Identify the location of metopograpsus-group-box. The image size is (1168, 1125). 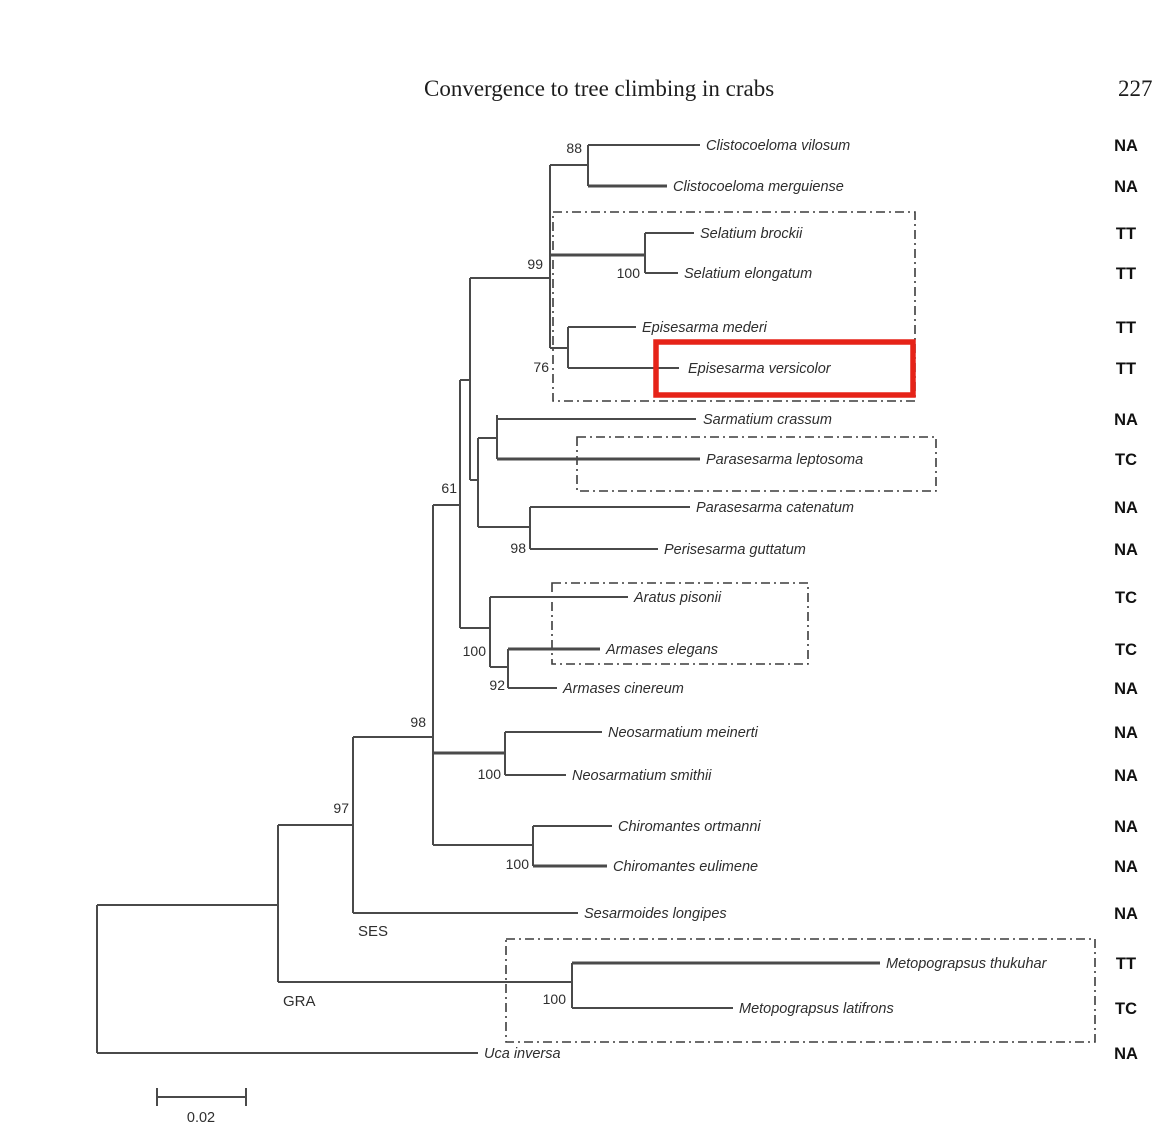
(800, 990).